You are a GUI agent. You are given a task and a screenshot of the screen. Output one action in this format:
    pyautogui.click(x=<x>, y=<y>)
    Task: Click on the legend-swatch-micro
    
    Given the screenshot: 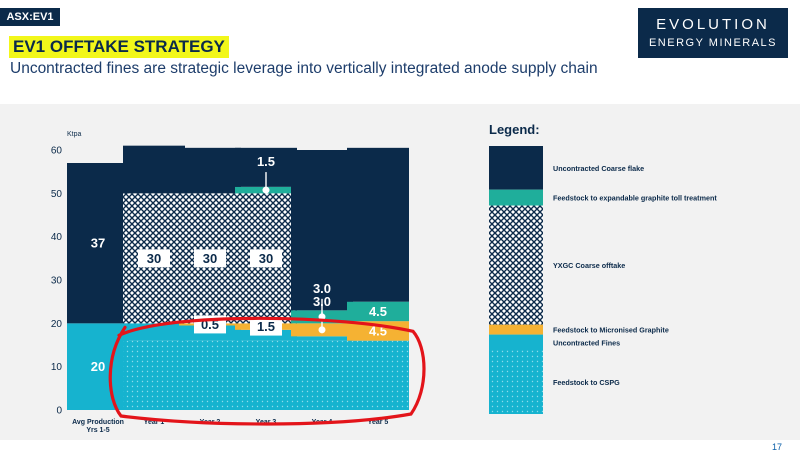 What is the action you would take?
    pyautogui.click(x=516, y=329)
    